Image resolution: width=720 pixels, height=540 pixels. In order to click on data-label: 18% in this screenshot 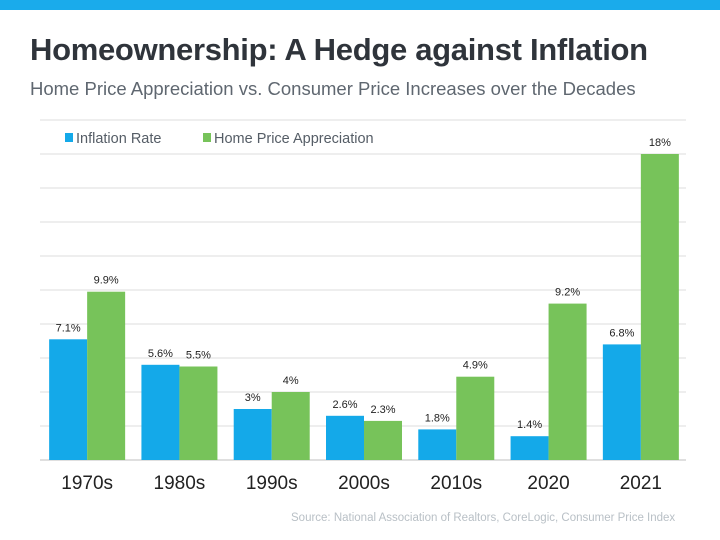, I will do `click(660, 143)`.